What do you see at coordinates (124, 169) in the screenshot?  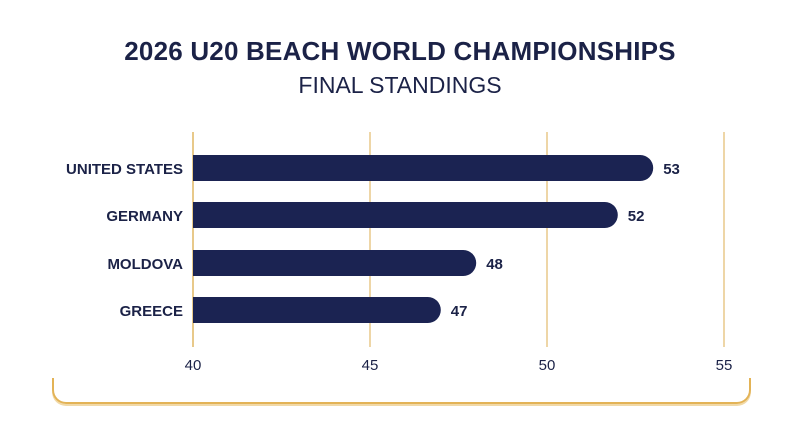 I see `category-label: UNITED STATES` at bounding box center [124, 169].